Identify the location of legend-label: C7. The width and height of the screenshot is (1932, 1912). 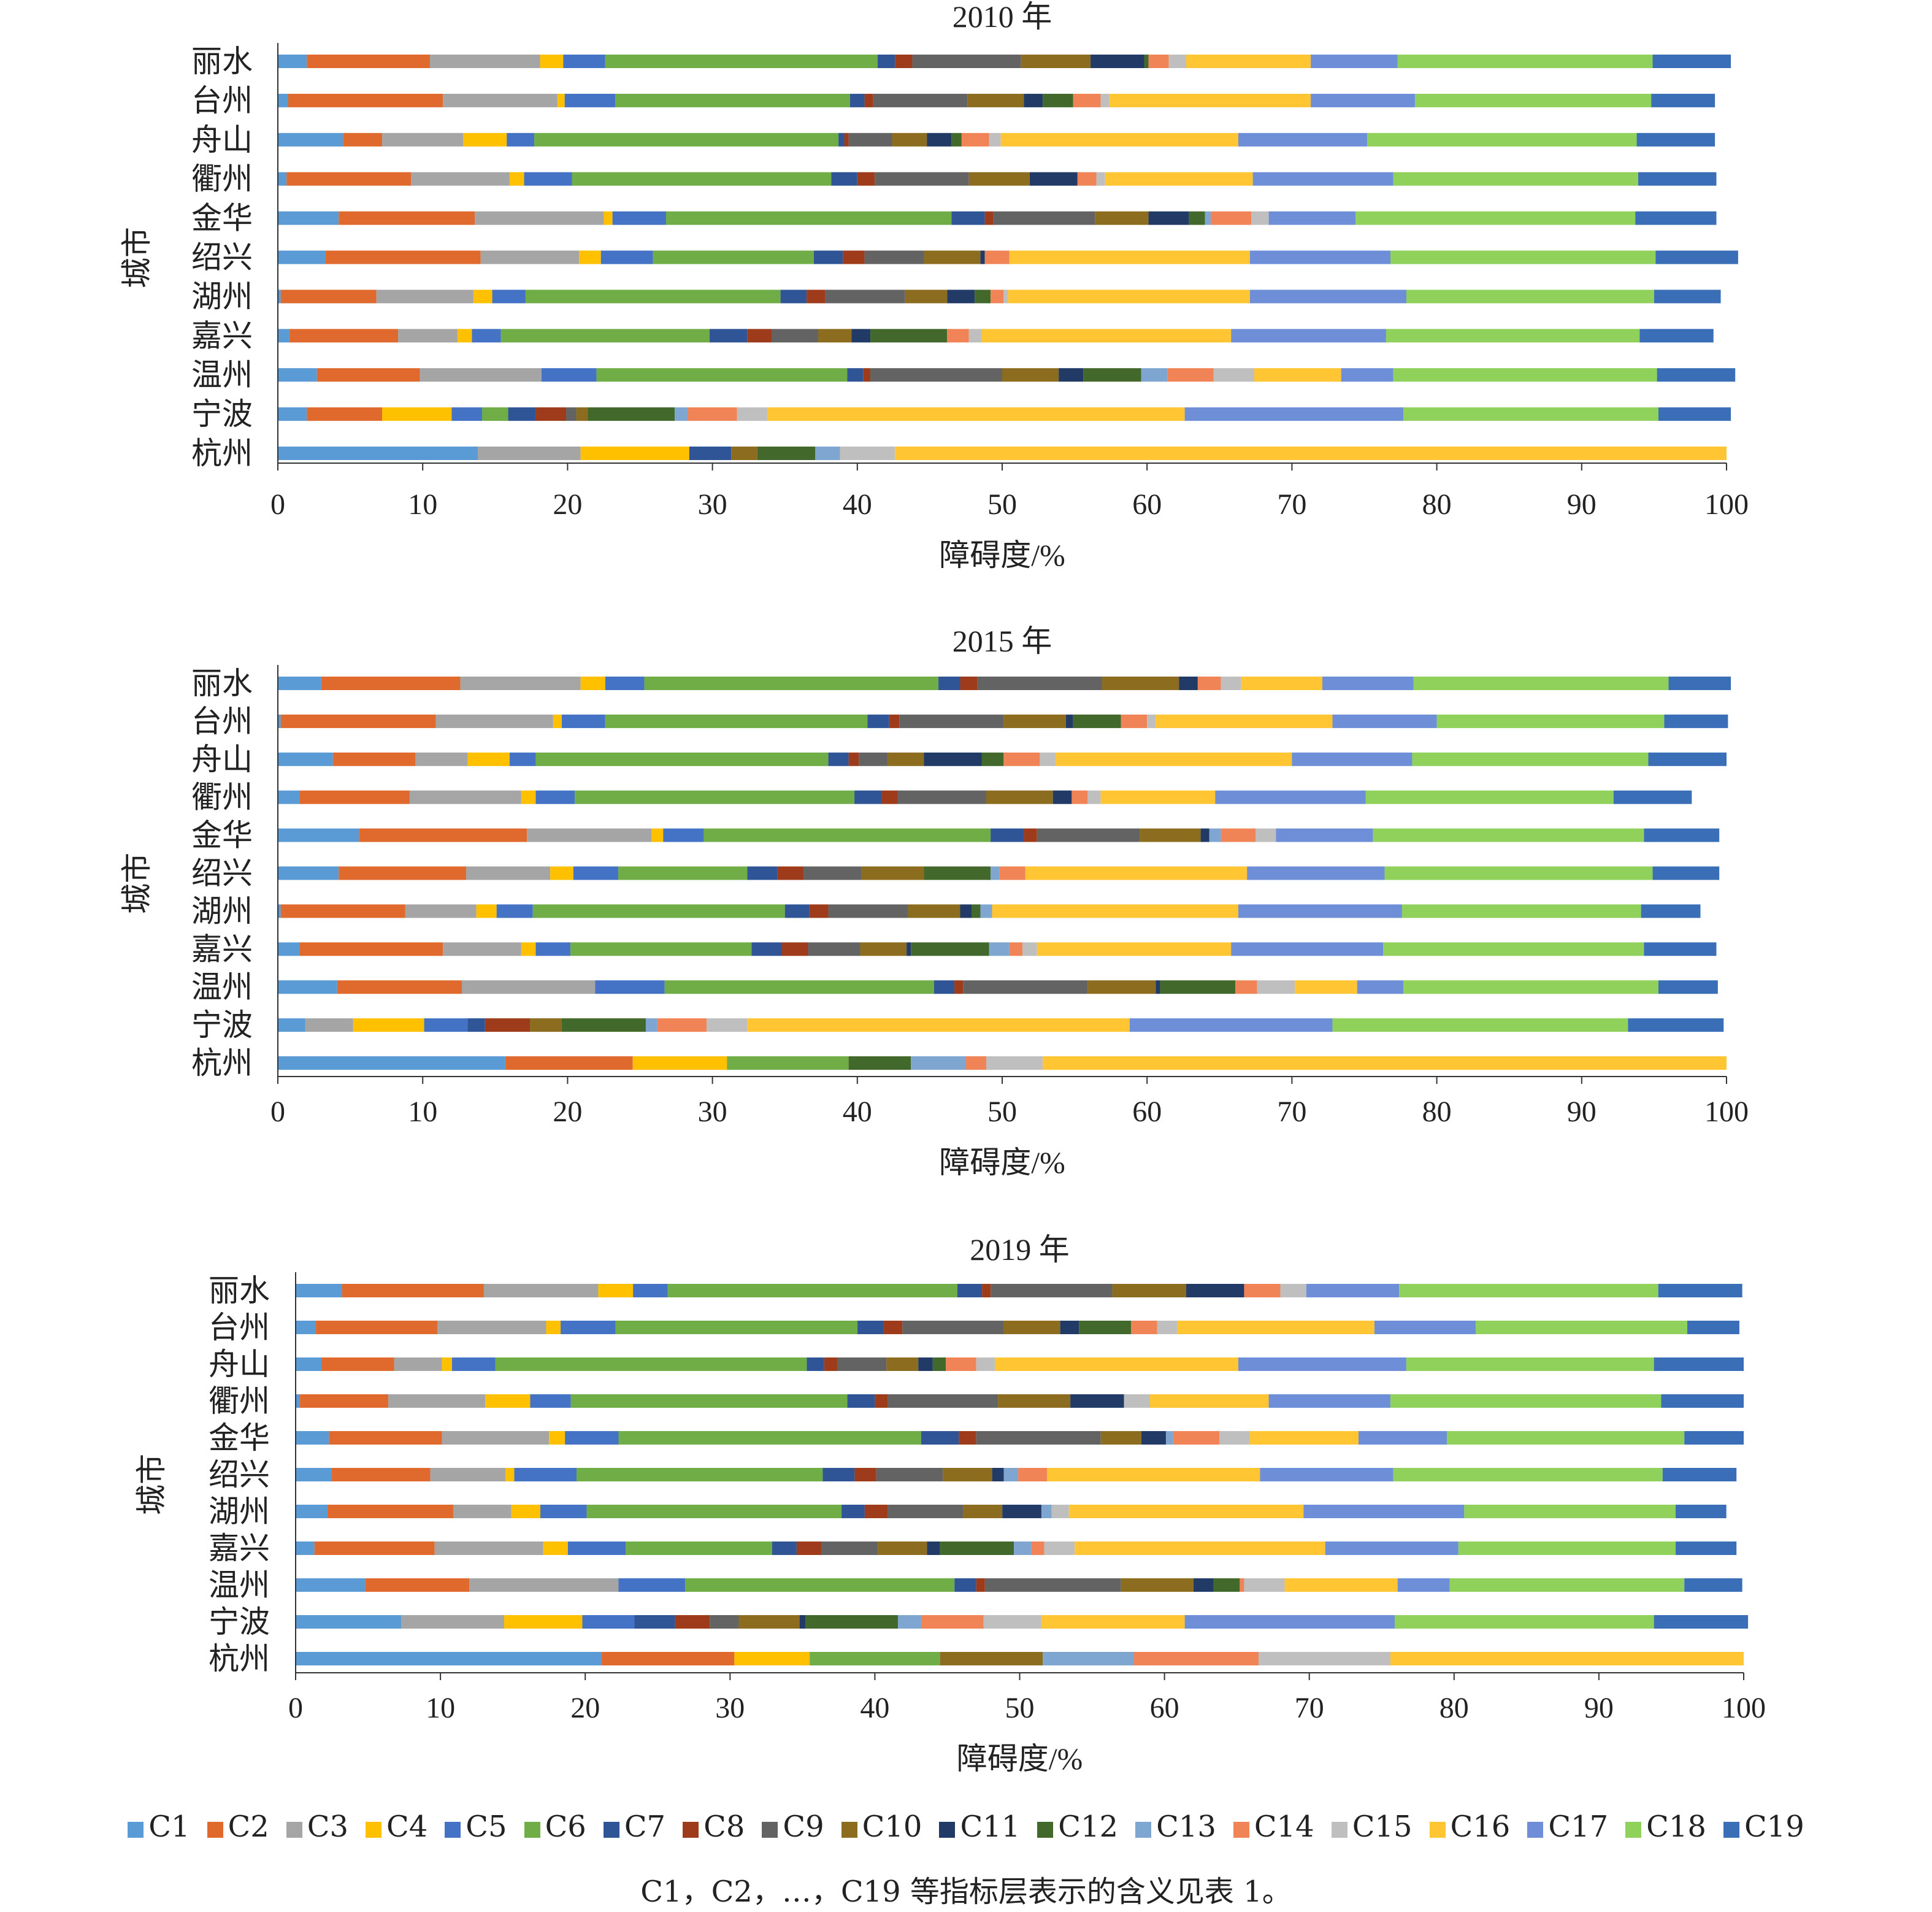
(645, 1827).